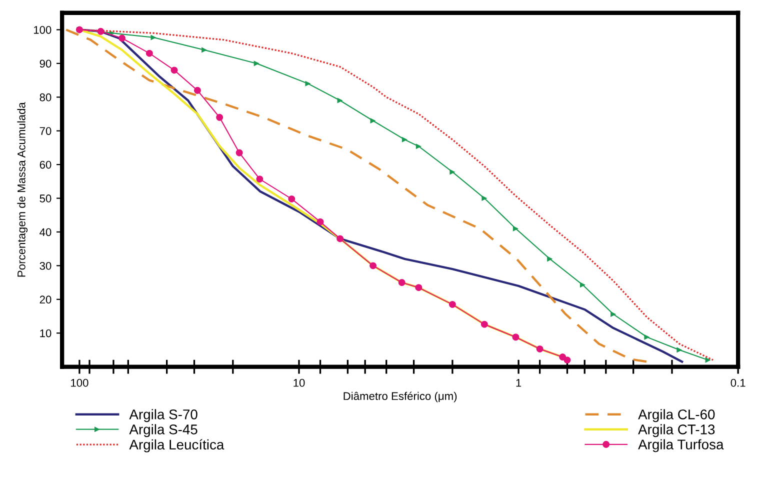  What do you see at coordinates (519, 383) in the screenshot?
I see `x-tick-label: 1` at bounding box center [519, 383].